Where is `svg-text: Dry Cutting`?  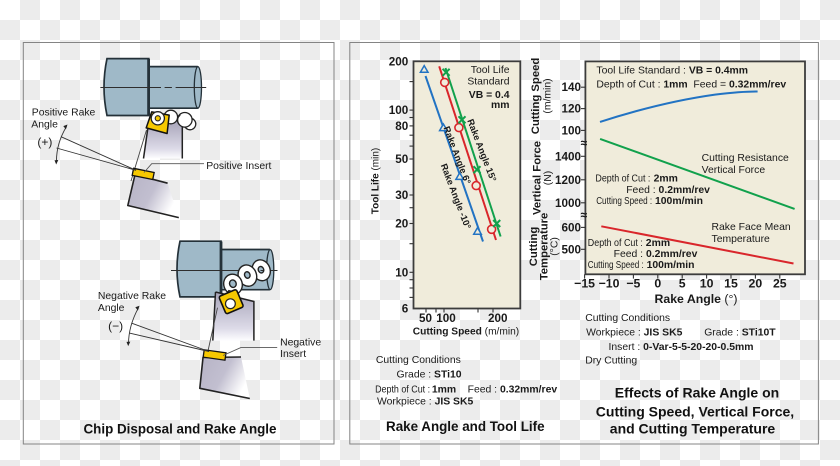
svg-text: Dry Cutting is located at coordinates (611, 361).